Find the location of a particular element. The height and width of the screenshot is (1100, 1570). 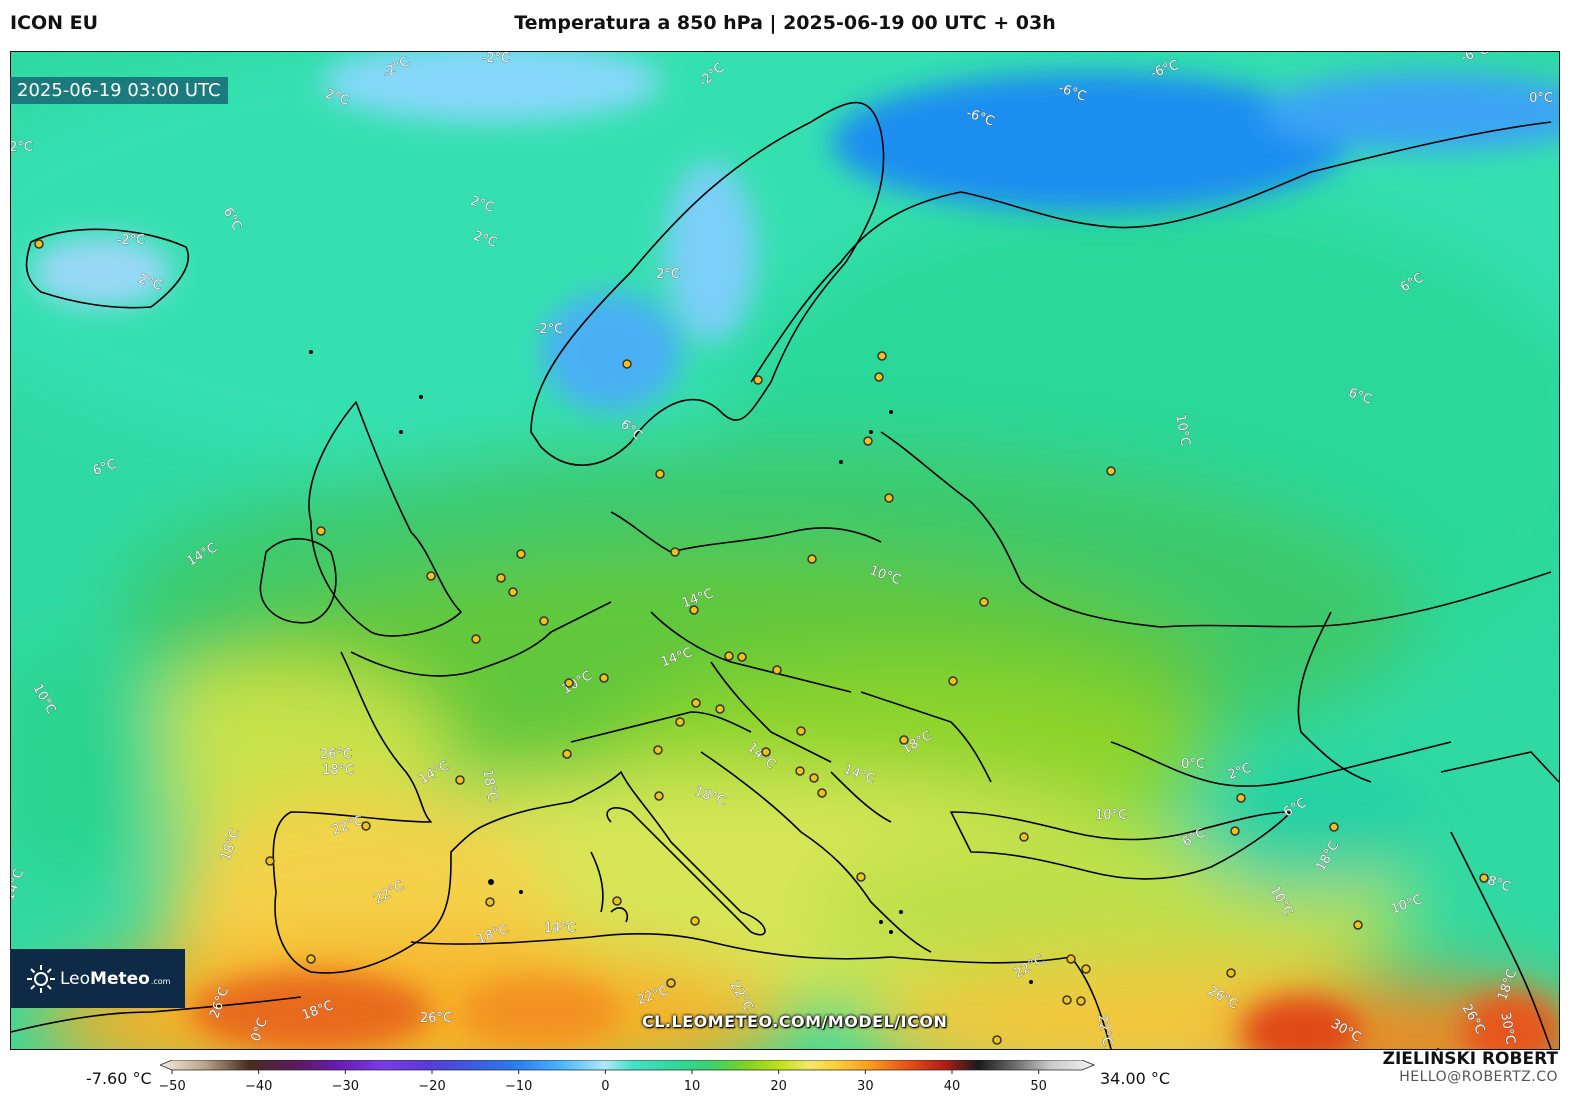

colorbar-ticks: −50 −40 −30 −20 −10 0 10 20 30 40 50 is located at coordinates (603, 1082).